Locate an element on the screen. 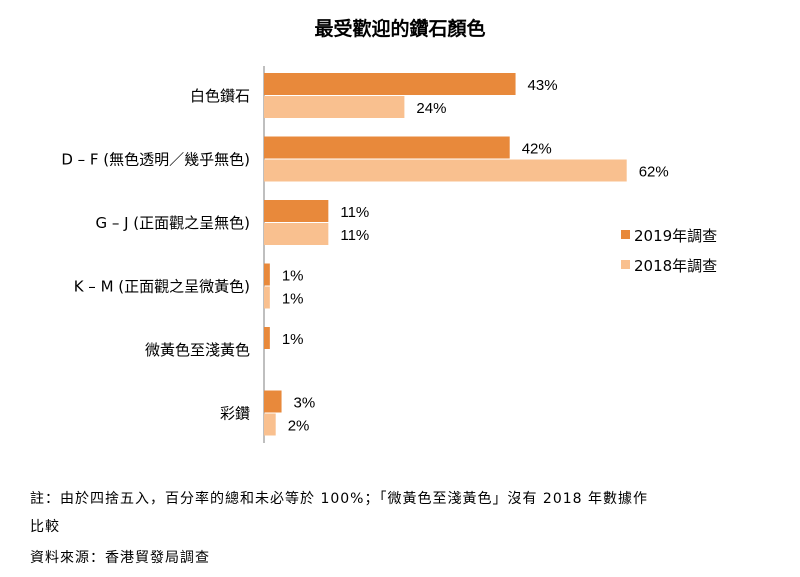  category-label: 彩鑽 is located at coordinates (235, 414).